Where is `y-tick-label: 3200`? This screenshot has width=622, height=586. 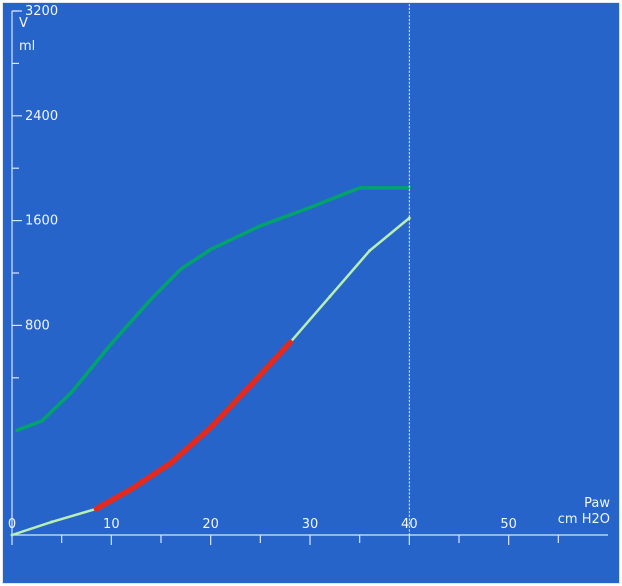
y-tick-label: 3200 is located at coordinates (41, 11).